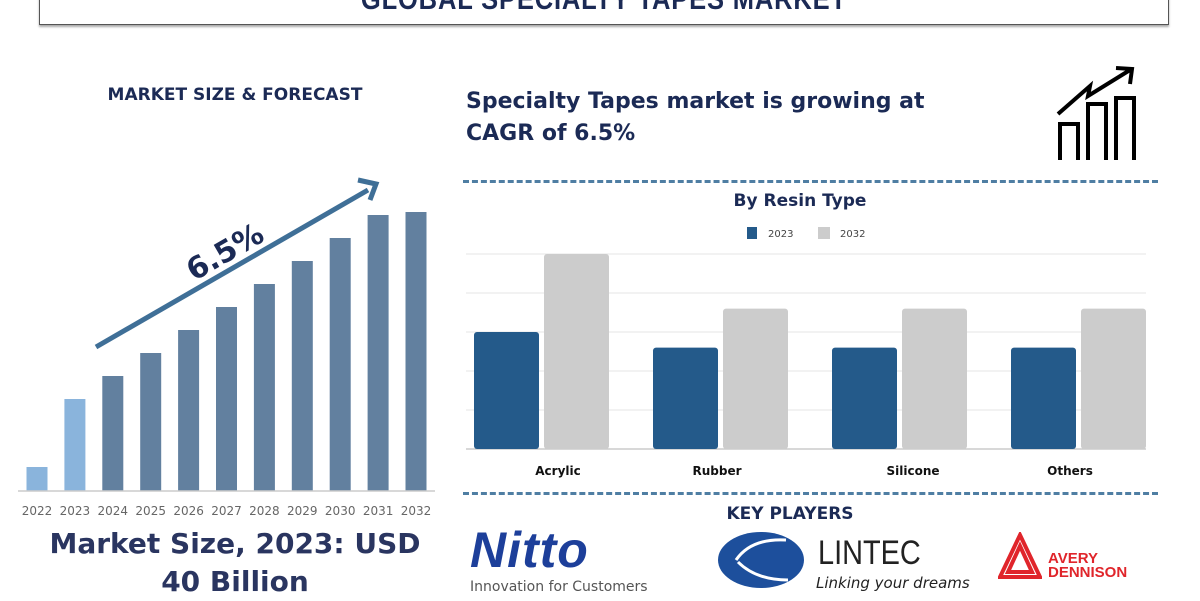 The height and width of the screenshot is (601, 1200). Describe the element at coordinates (1113, 378) in the screenshot. I see `bar-others-2032` at that location.